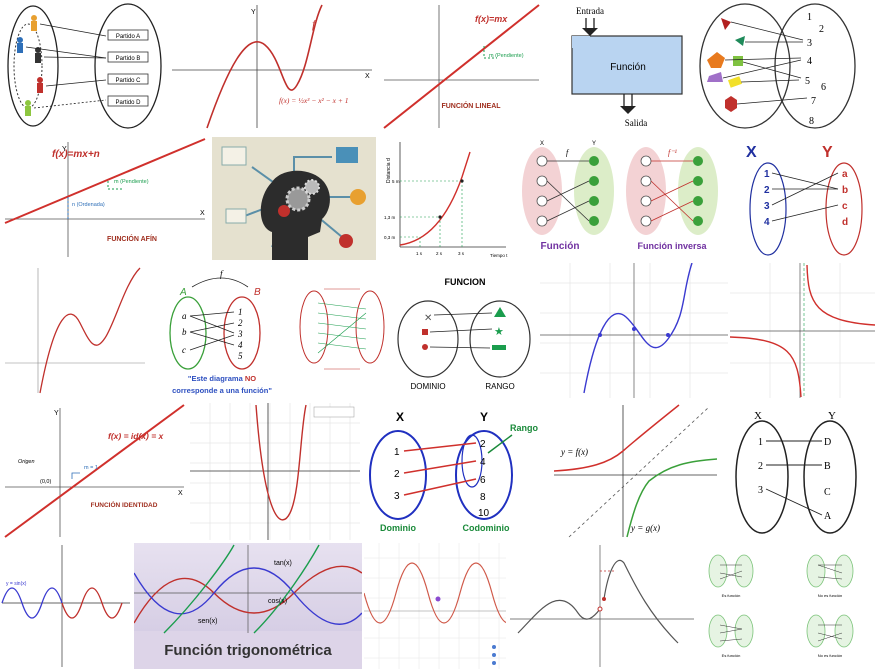  I want to click on tile-cubic-plot, so click(75, 330).